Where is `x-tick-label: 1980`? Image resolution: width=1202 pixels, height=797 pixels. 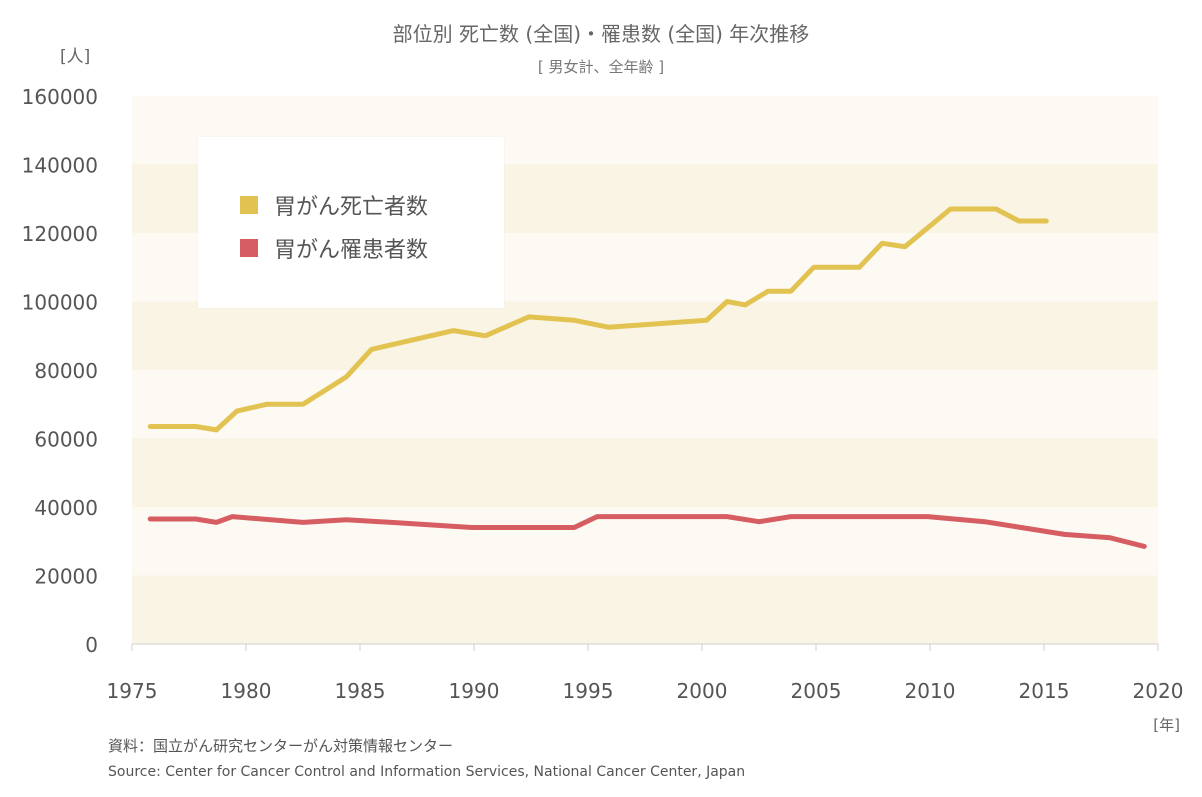
x-tick-label: 1980 is located at coordinates (246, 691).